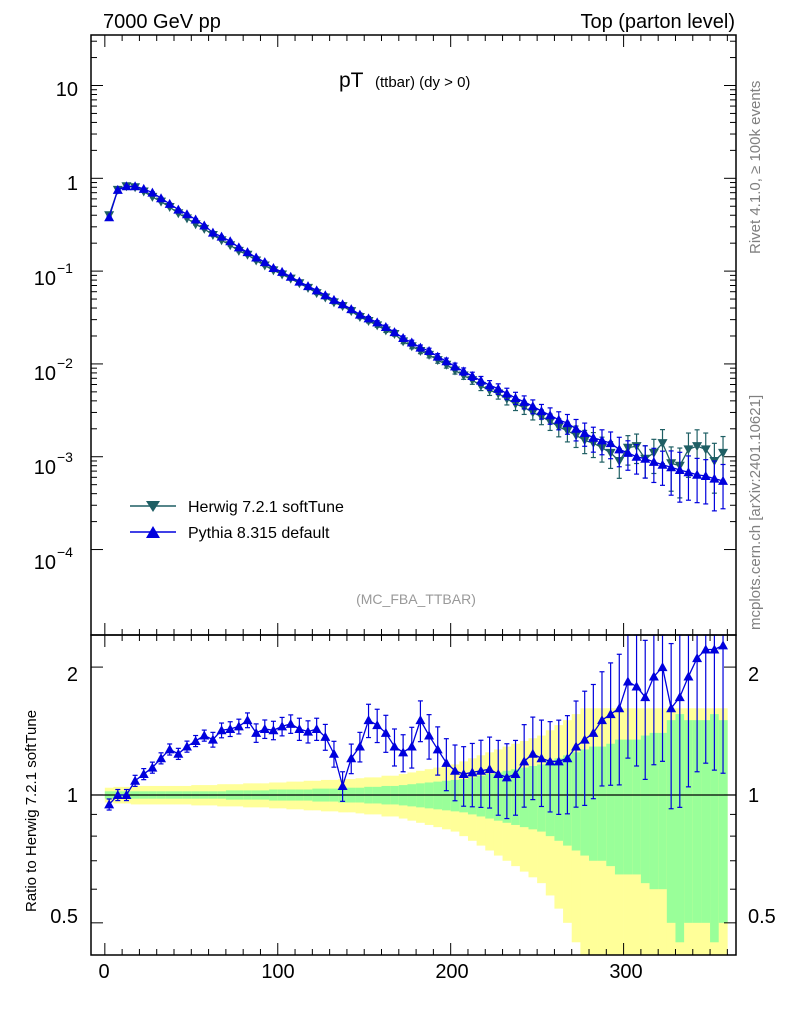 The height and width of the screenshot is (1024, 786). What do you see at coordinates (416, 599) in the screenshot?
I see `analysis-tag: (MC_FBA_TTBAR)` at bounding box center [416, 599].